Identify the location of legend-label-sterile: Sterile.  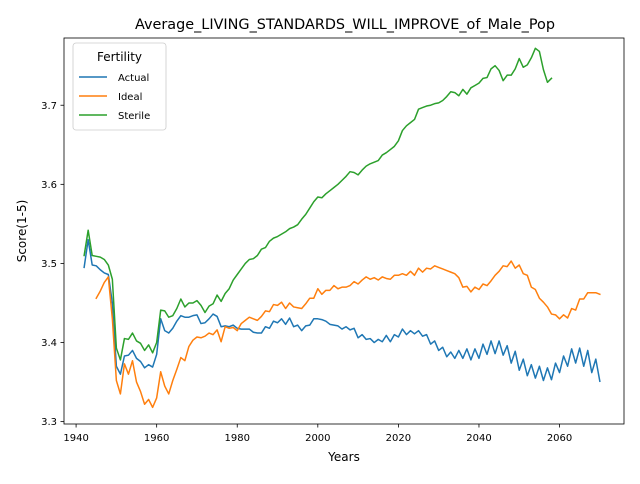
(134, 116).